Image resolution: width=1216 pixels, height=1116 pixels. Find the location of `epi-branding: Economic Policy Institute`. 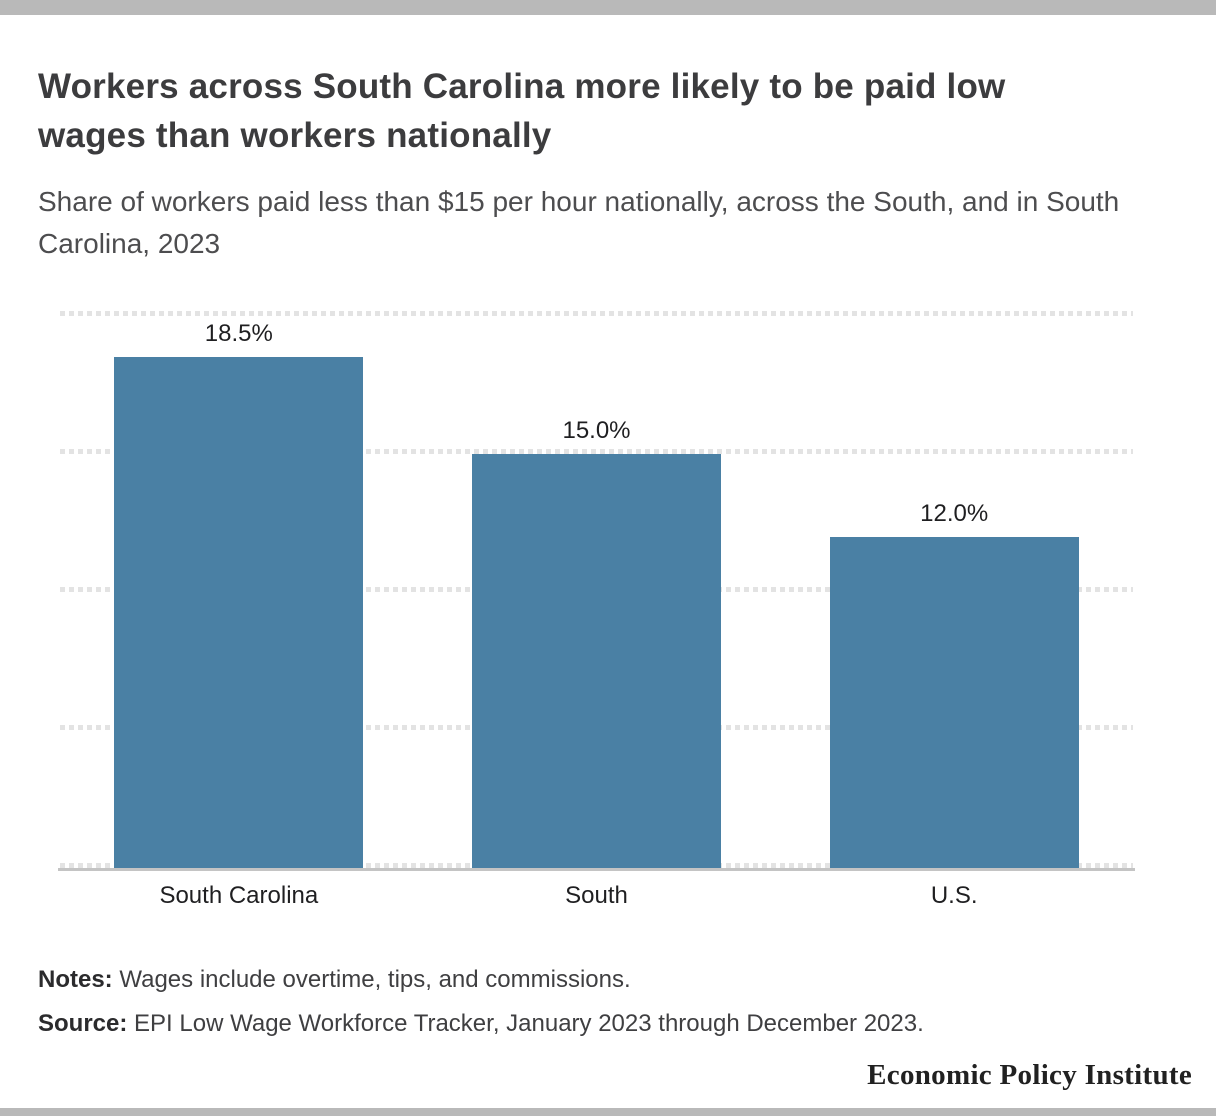

epi-branding: Economic Policy Institute is located at coordinates (1029, 1075).